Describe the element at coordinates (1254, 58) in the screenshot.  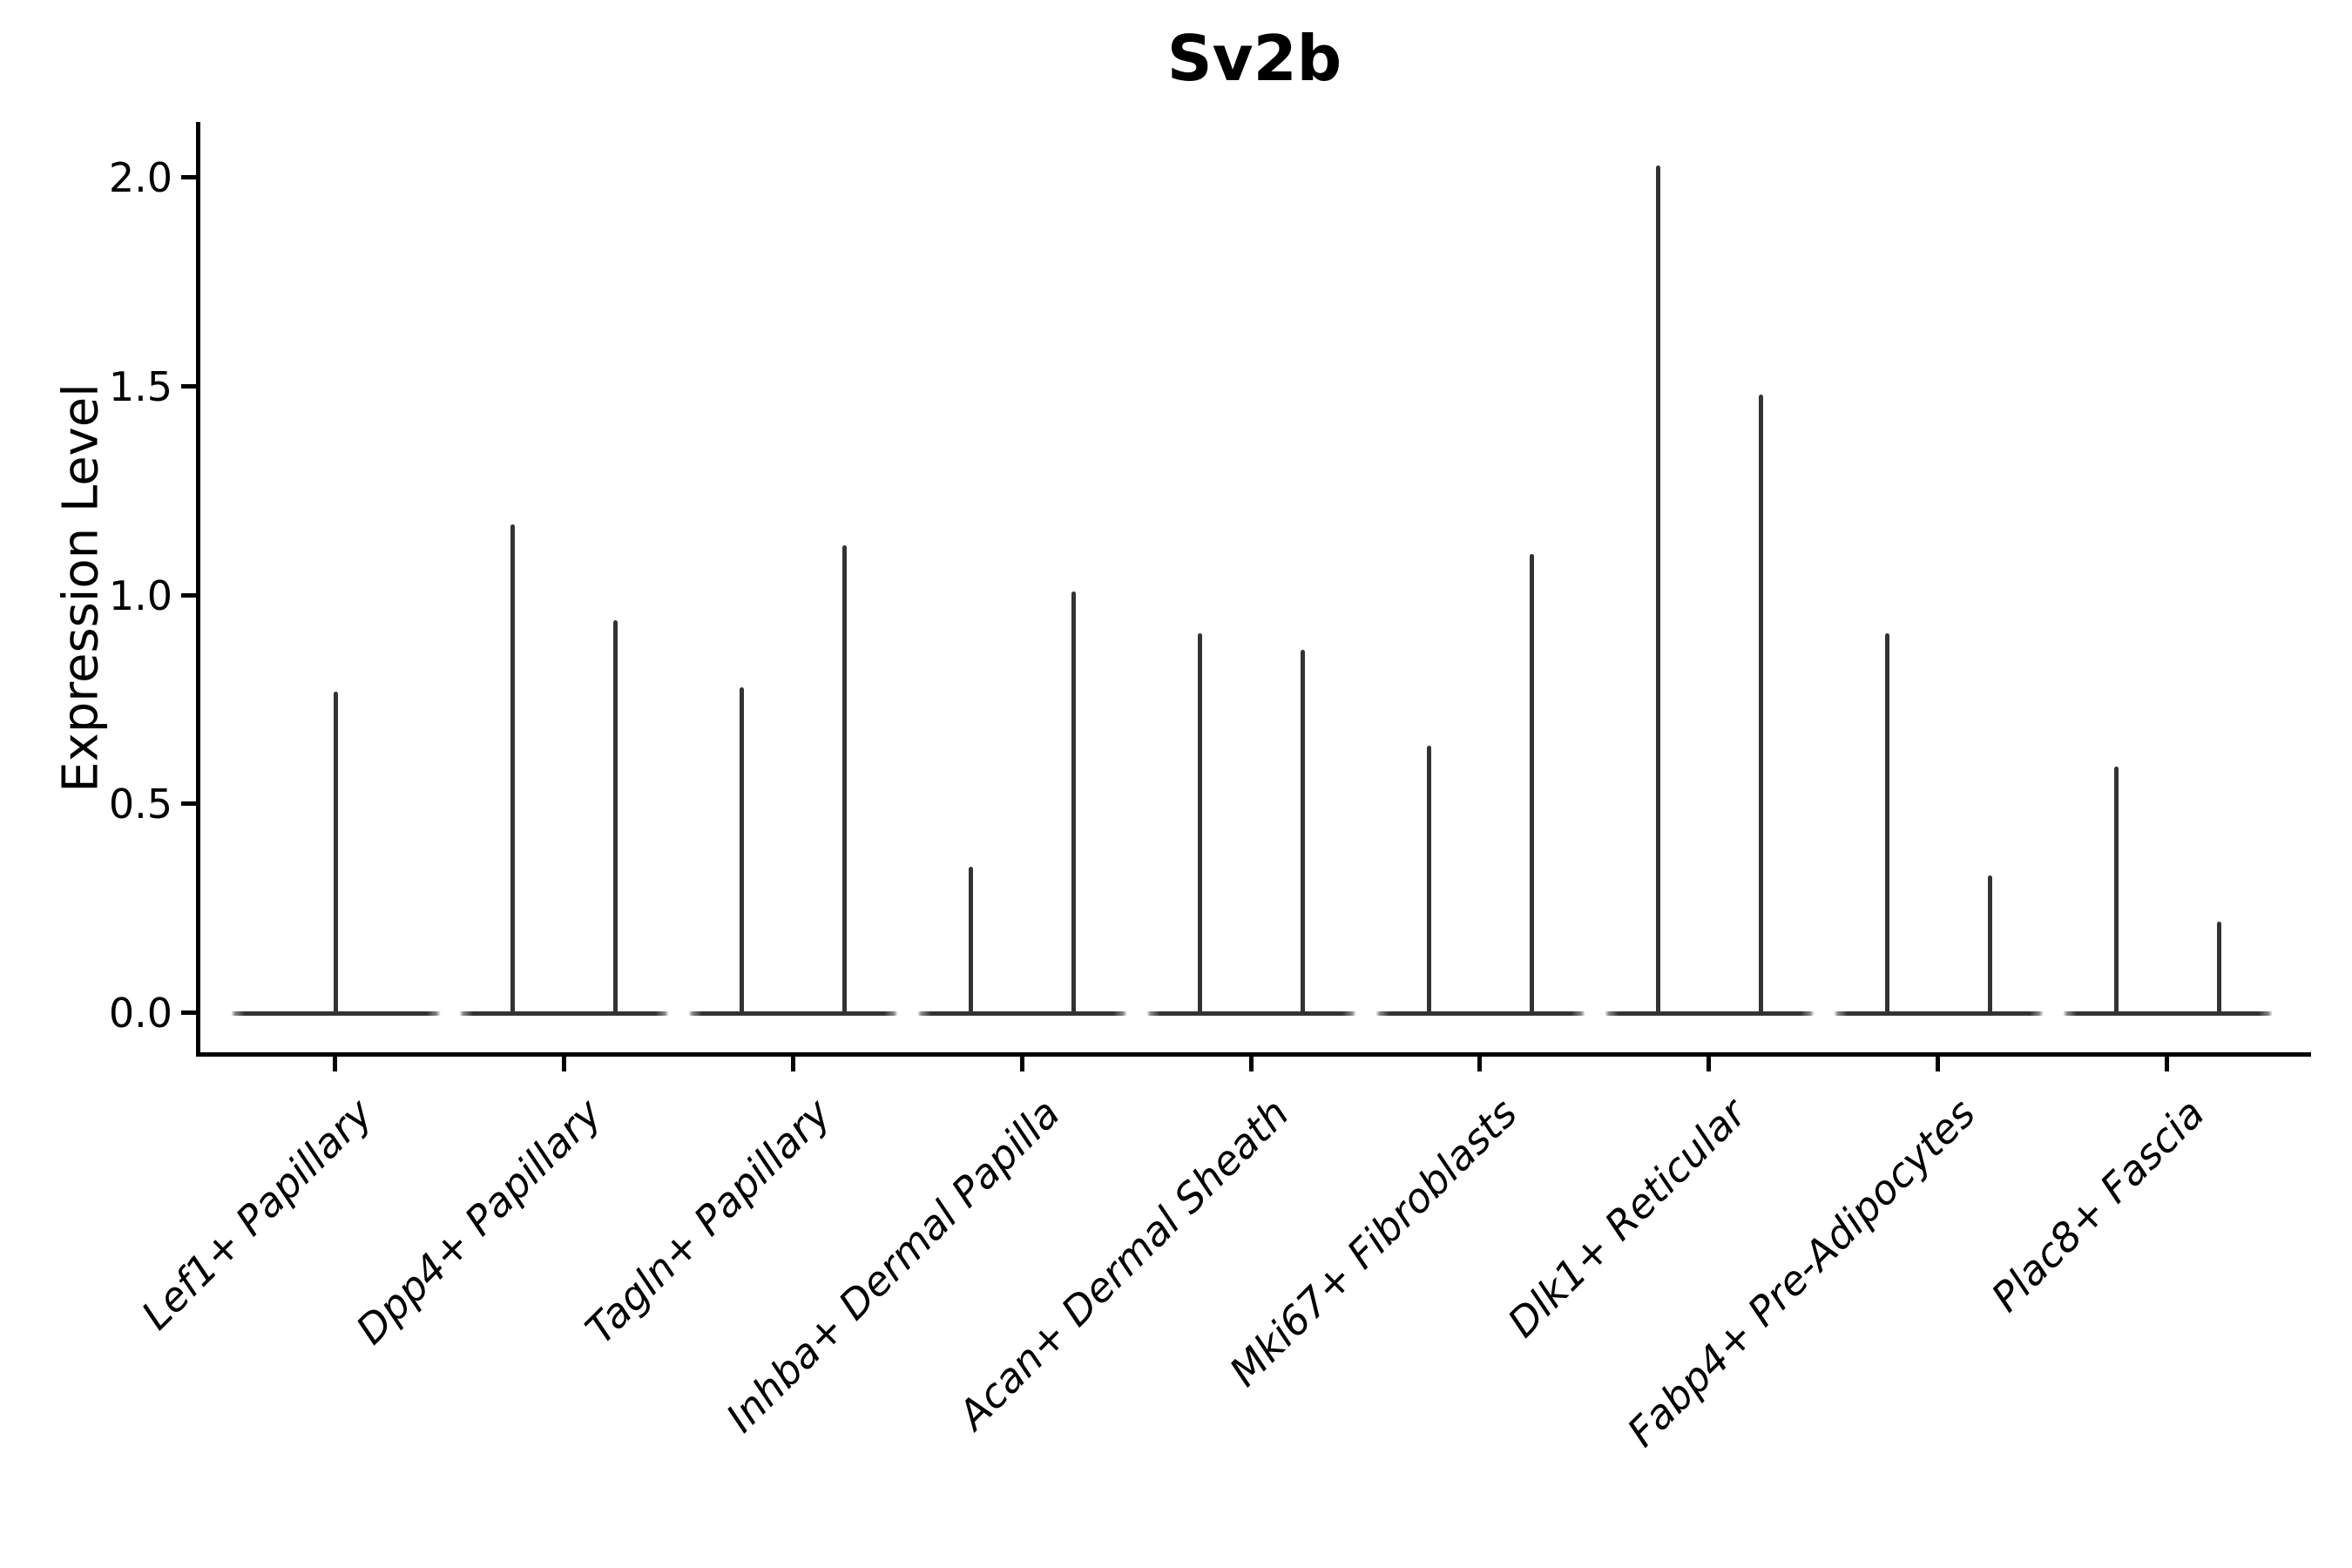
I see `chart-title: Sv2b` at that location.